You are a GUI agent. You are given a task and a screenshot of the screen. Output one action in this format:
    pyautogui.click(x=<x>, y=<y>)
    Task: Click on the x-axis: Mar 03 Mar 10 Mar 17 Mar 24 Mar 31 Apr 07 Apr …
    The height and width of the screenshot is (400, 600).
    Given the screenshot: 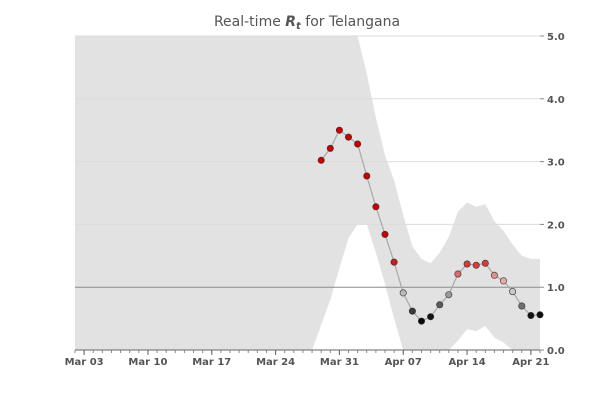 What is the action you would take?
    pyautogui.click(x=307, y=358)
    